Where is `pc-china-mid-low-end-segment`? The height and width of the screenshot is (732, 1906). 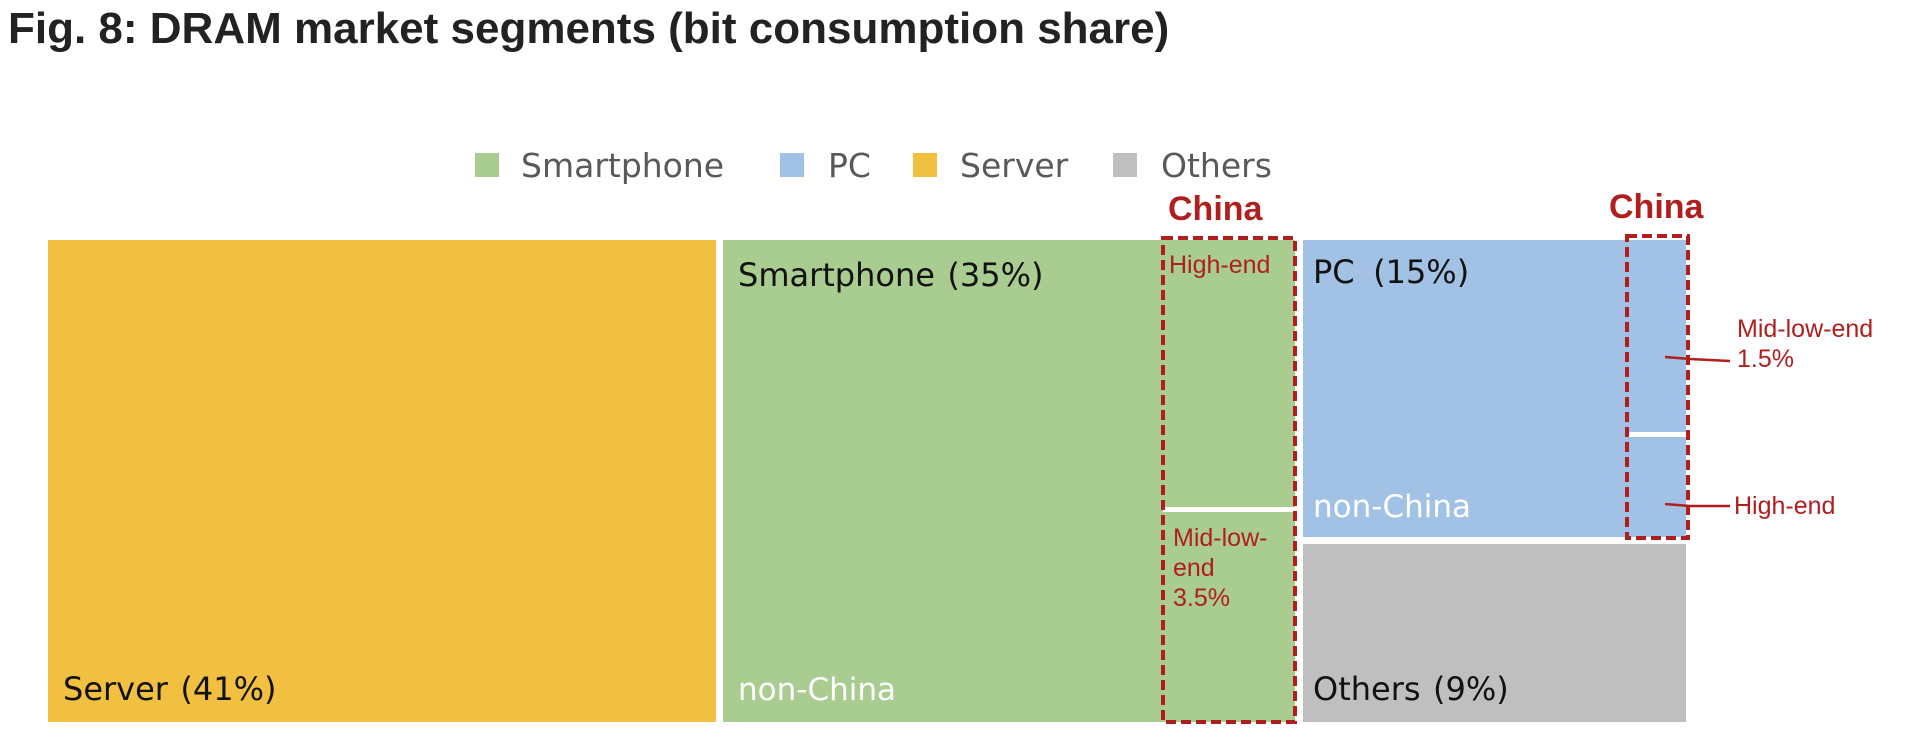
pc-china-mid-low-end-segment is located at coordinates (1657, 336).